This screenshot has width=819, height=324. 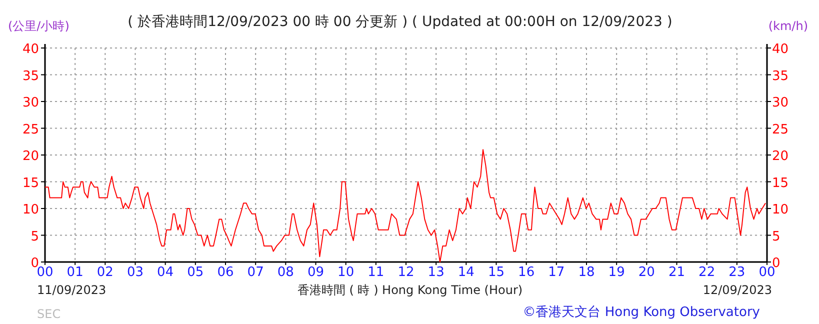 I want to click on x-tick-label: 03, so click(x=135, y=272).